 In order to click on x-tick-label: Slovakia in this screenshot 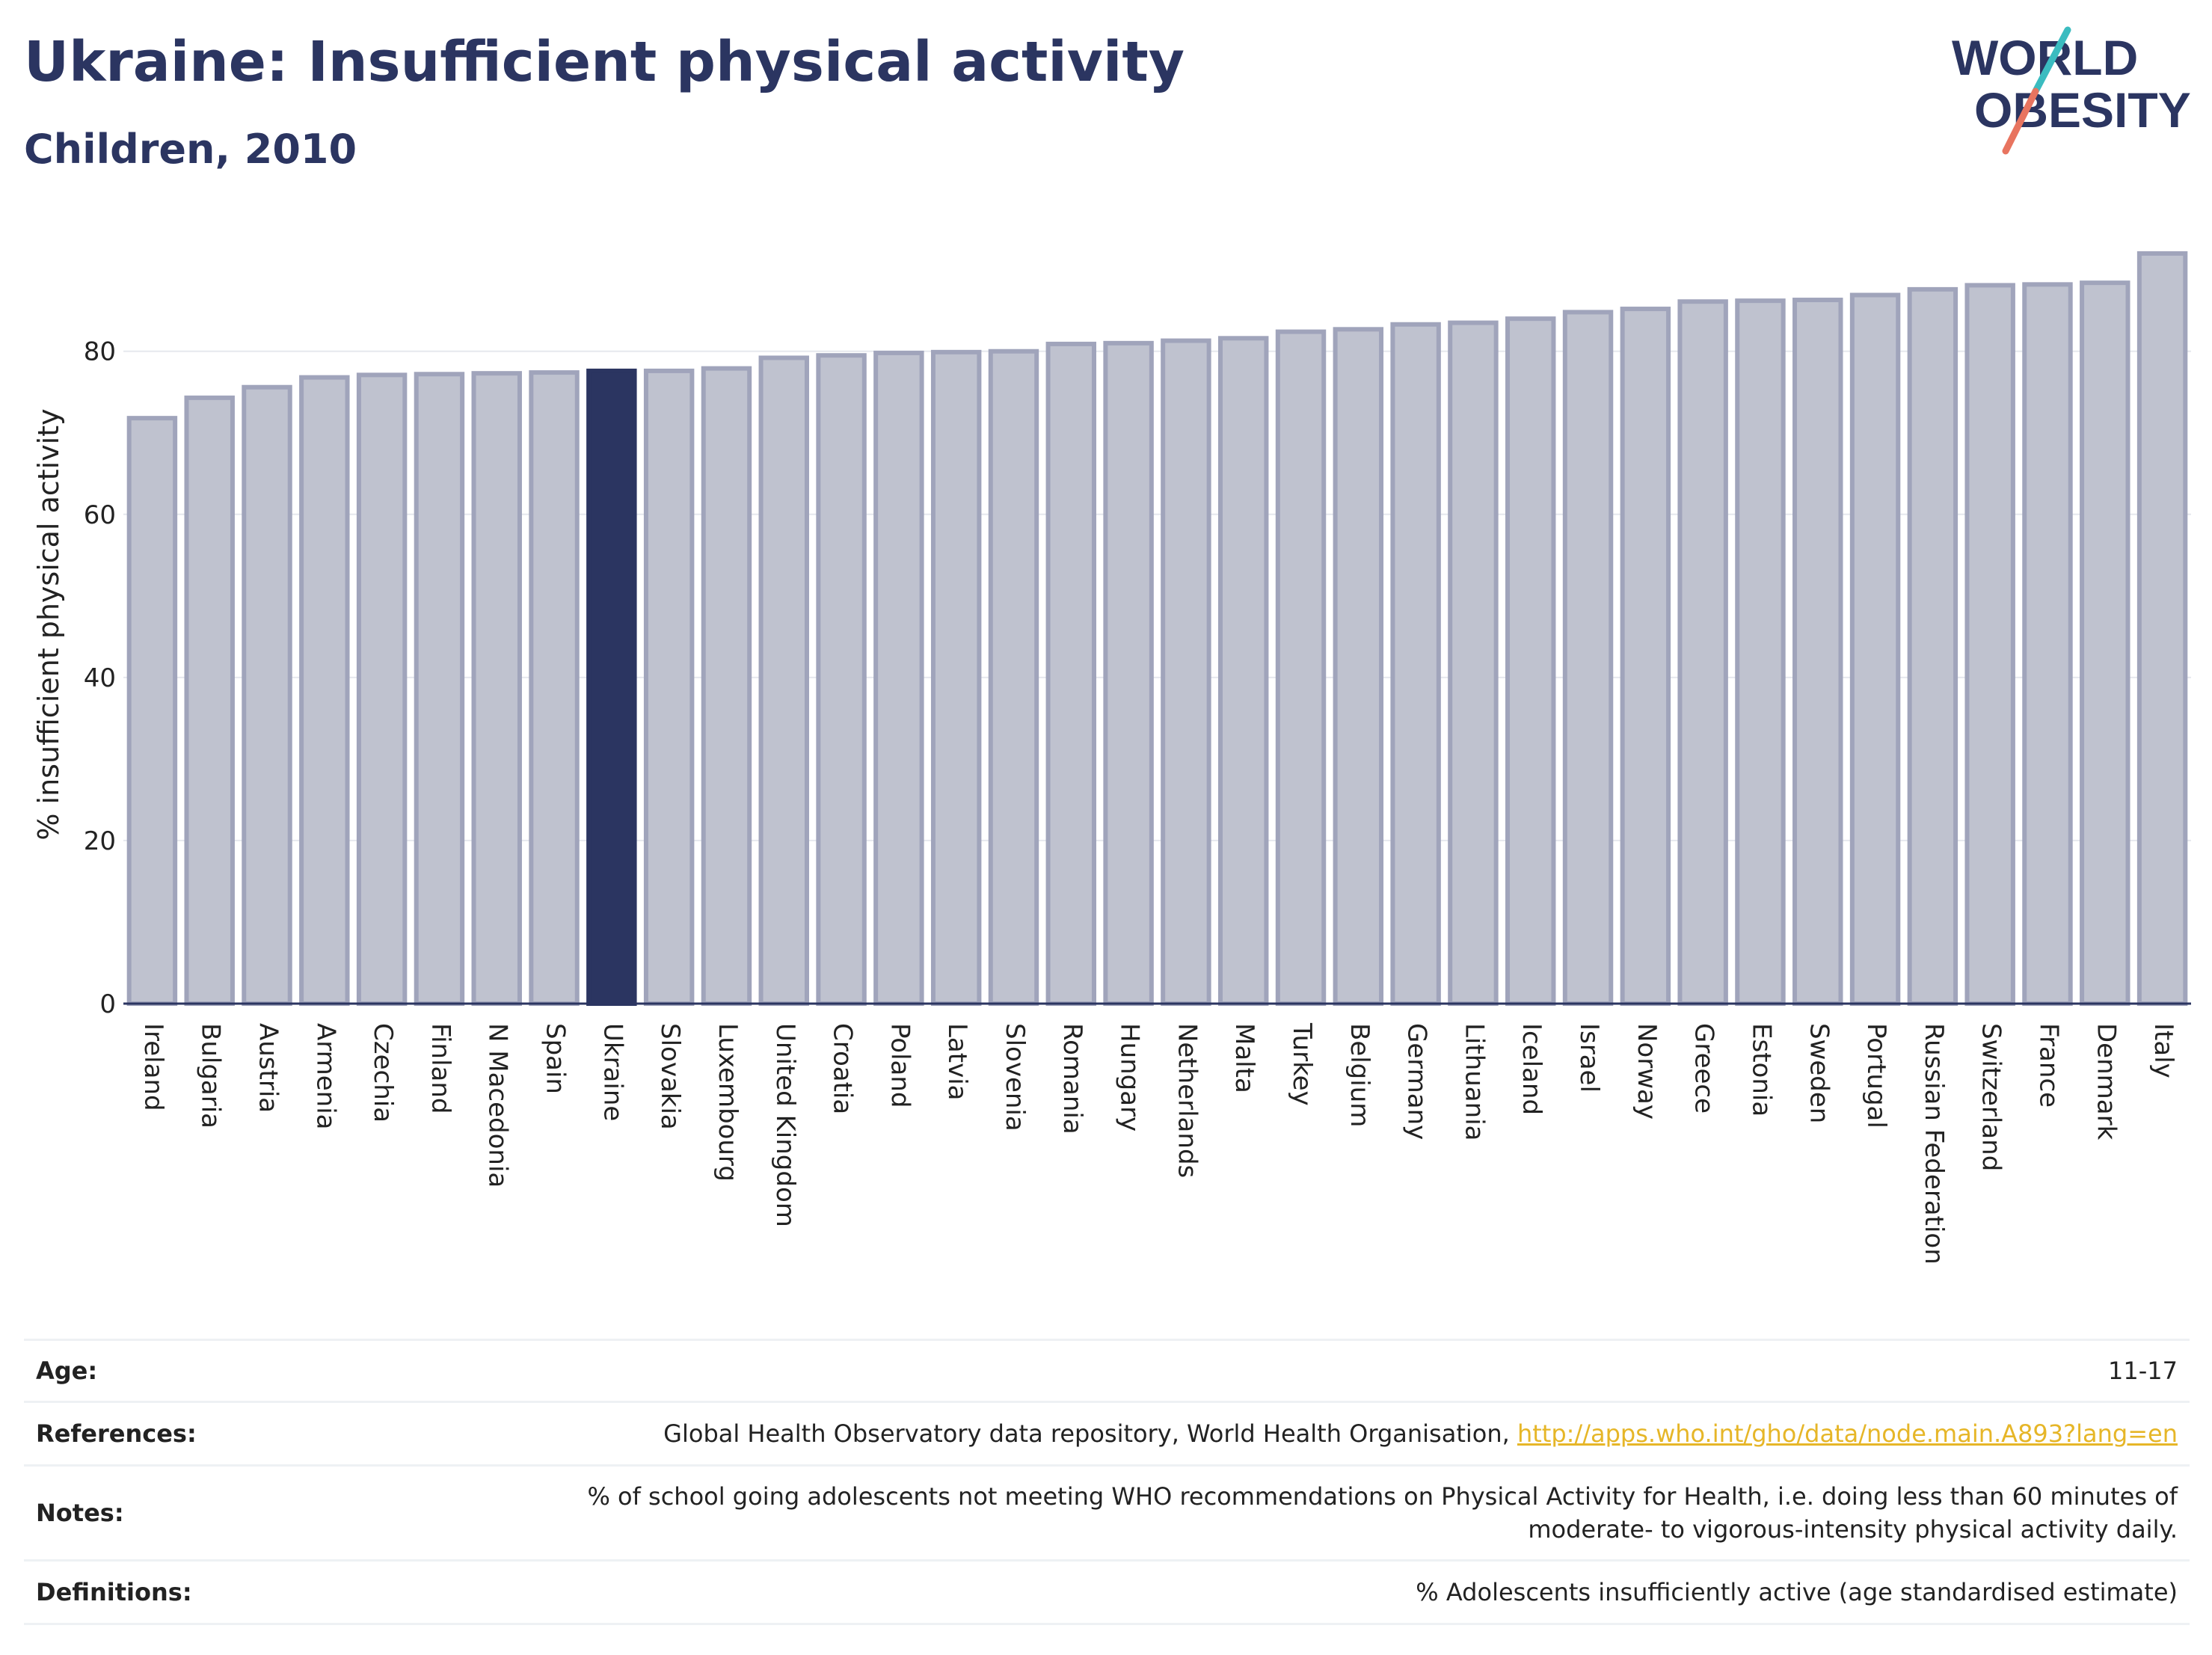, I will do `click(670, 1076)`.